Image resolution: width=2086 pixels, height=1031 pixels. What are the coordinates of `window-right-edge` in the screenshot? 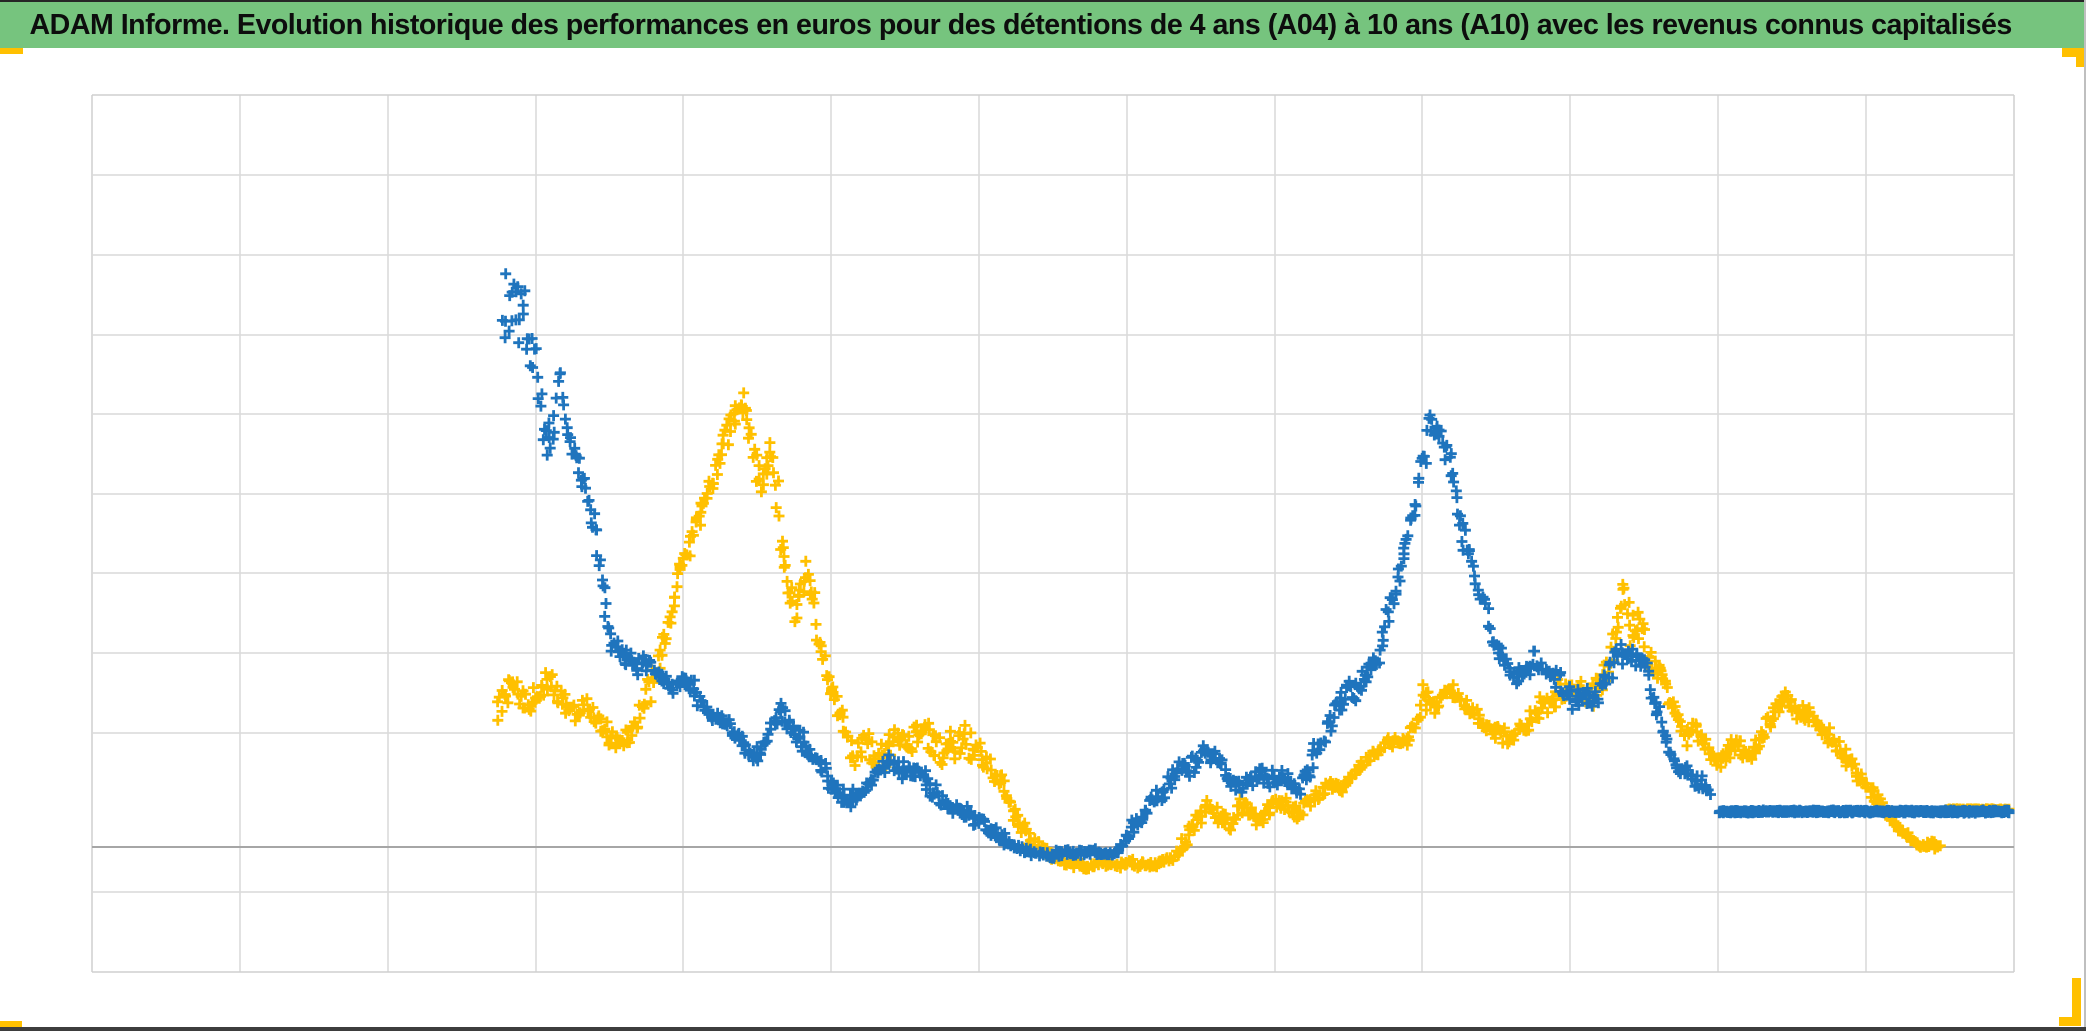 It's located at (2085, 515).